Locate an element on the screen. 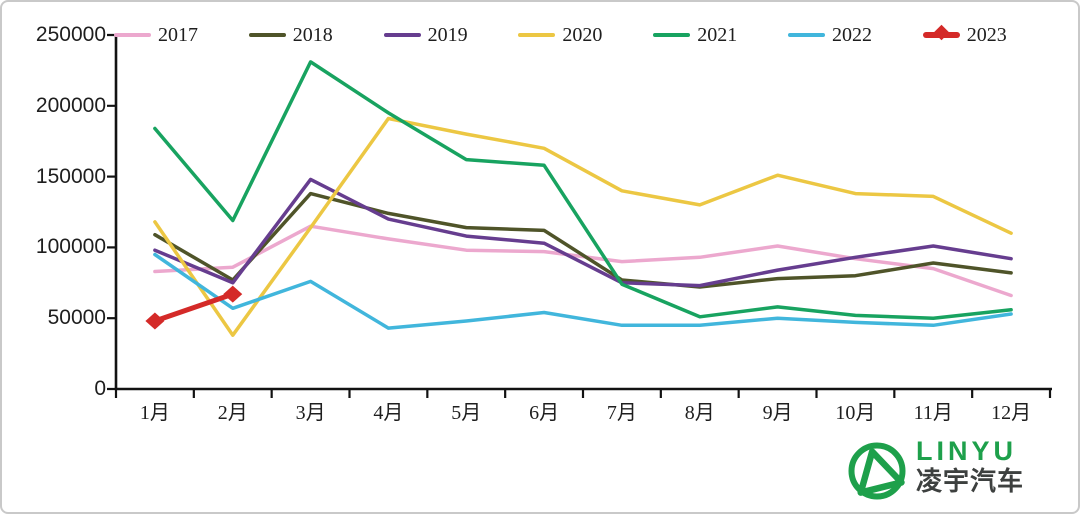  x-axis-tick-label: 12月 is located at coordinates (1011, 413).